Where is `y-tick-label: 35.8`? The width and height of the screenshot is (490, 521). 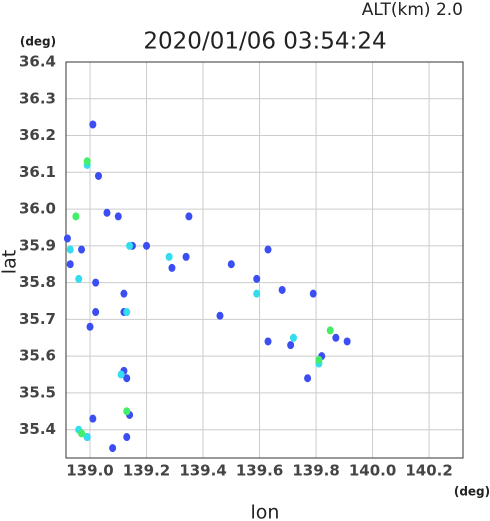
y-tick-label: 35.8 is located at coordinates (37, 282).